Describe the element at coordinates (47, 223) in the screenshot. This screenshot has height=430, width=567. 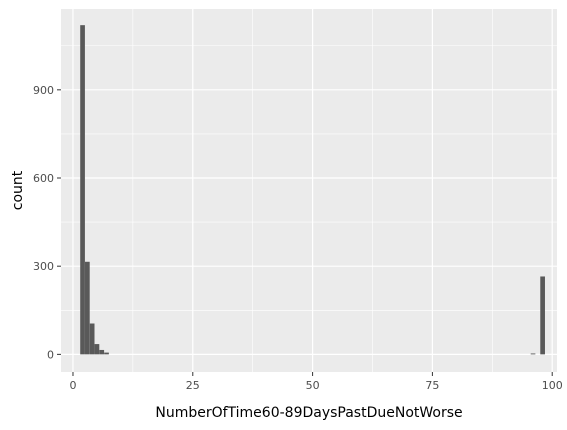
I see `y-axis-ticks: 0 300 600 900` at that location.